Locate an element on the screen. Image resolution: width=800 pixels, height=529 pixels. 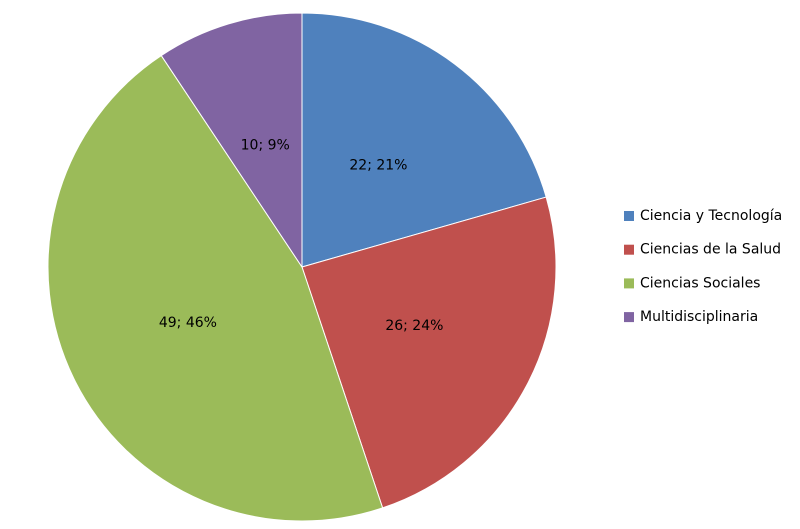
legend-label: Ciencia y Tecnología is located at coordinates (711, 216).